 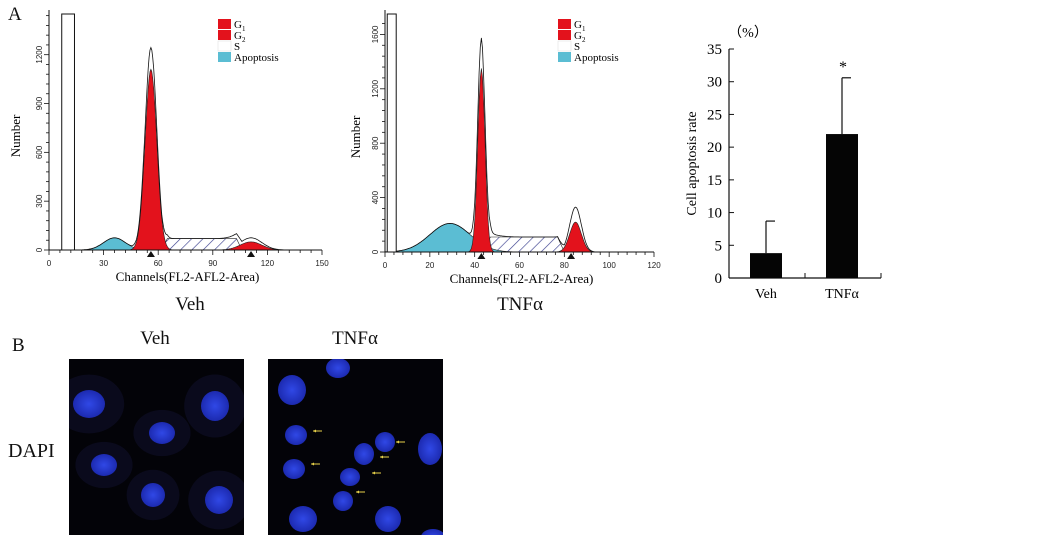 I want to click on x-tick-label: 80, so click(x=564, y=265).